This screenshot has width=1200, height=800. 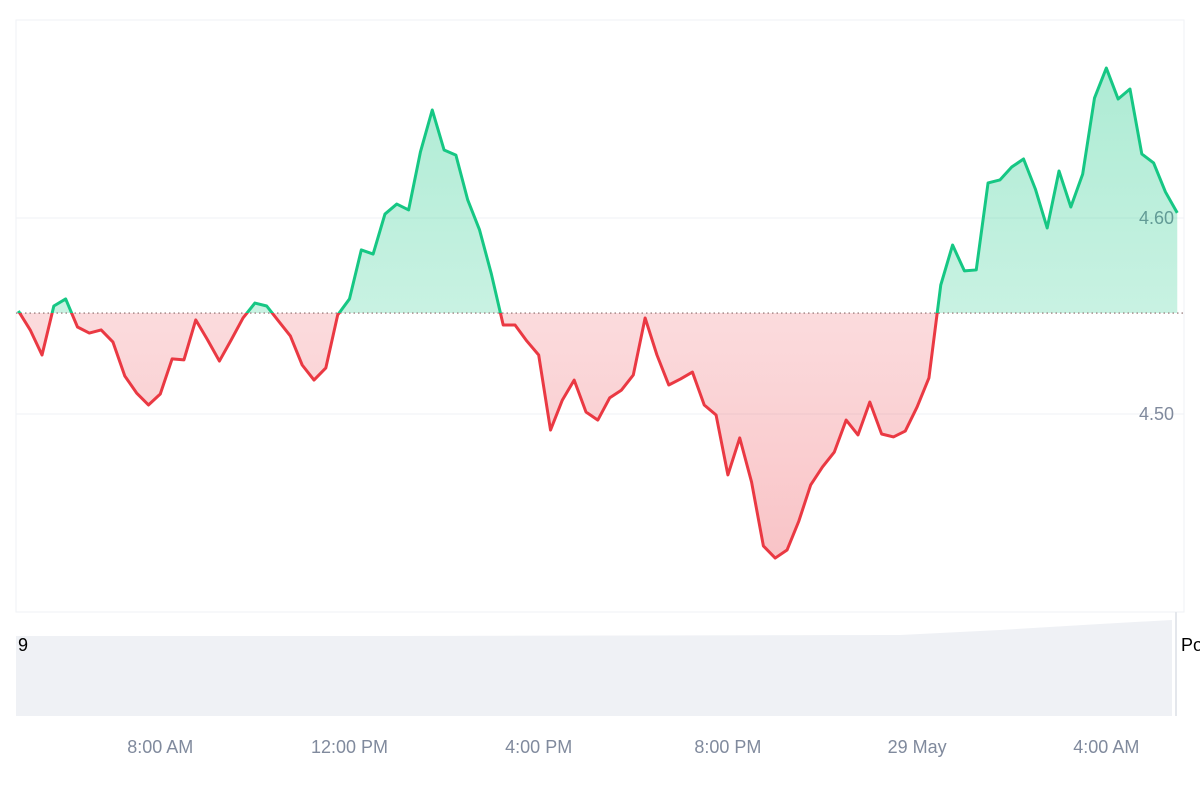 I want to click on volume-area, so click(x=594, y=668).